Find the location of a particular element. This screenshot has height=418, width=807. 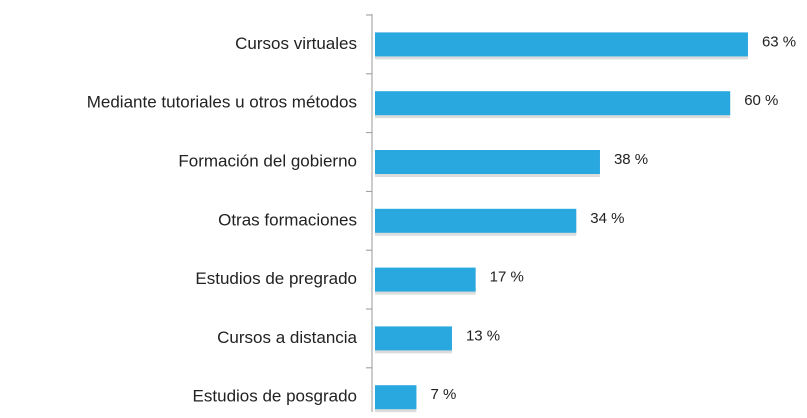

value-label: 38 % is located at coordinates (631, 159).